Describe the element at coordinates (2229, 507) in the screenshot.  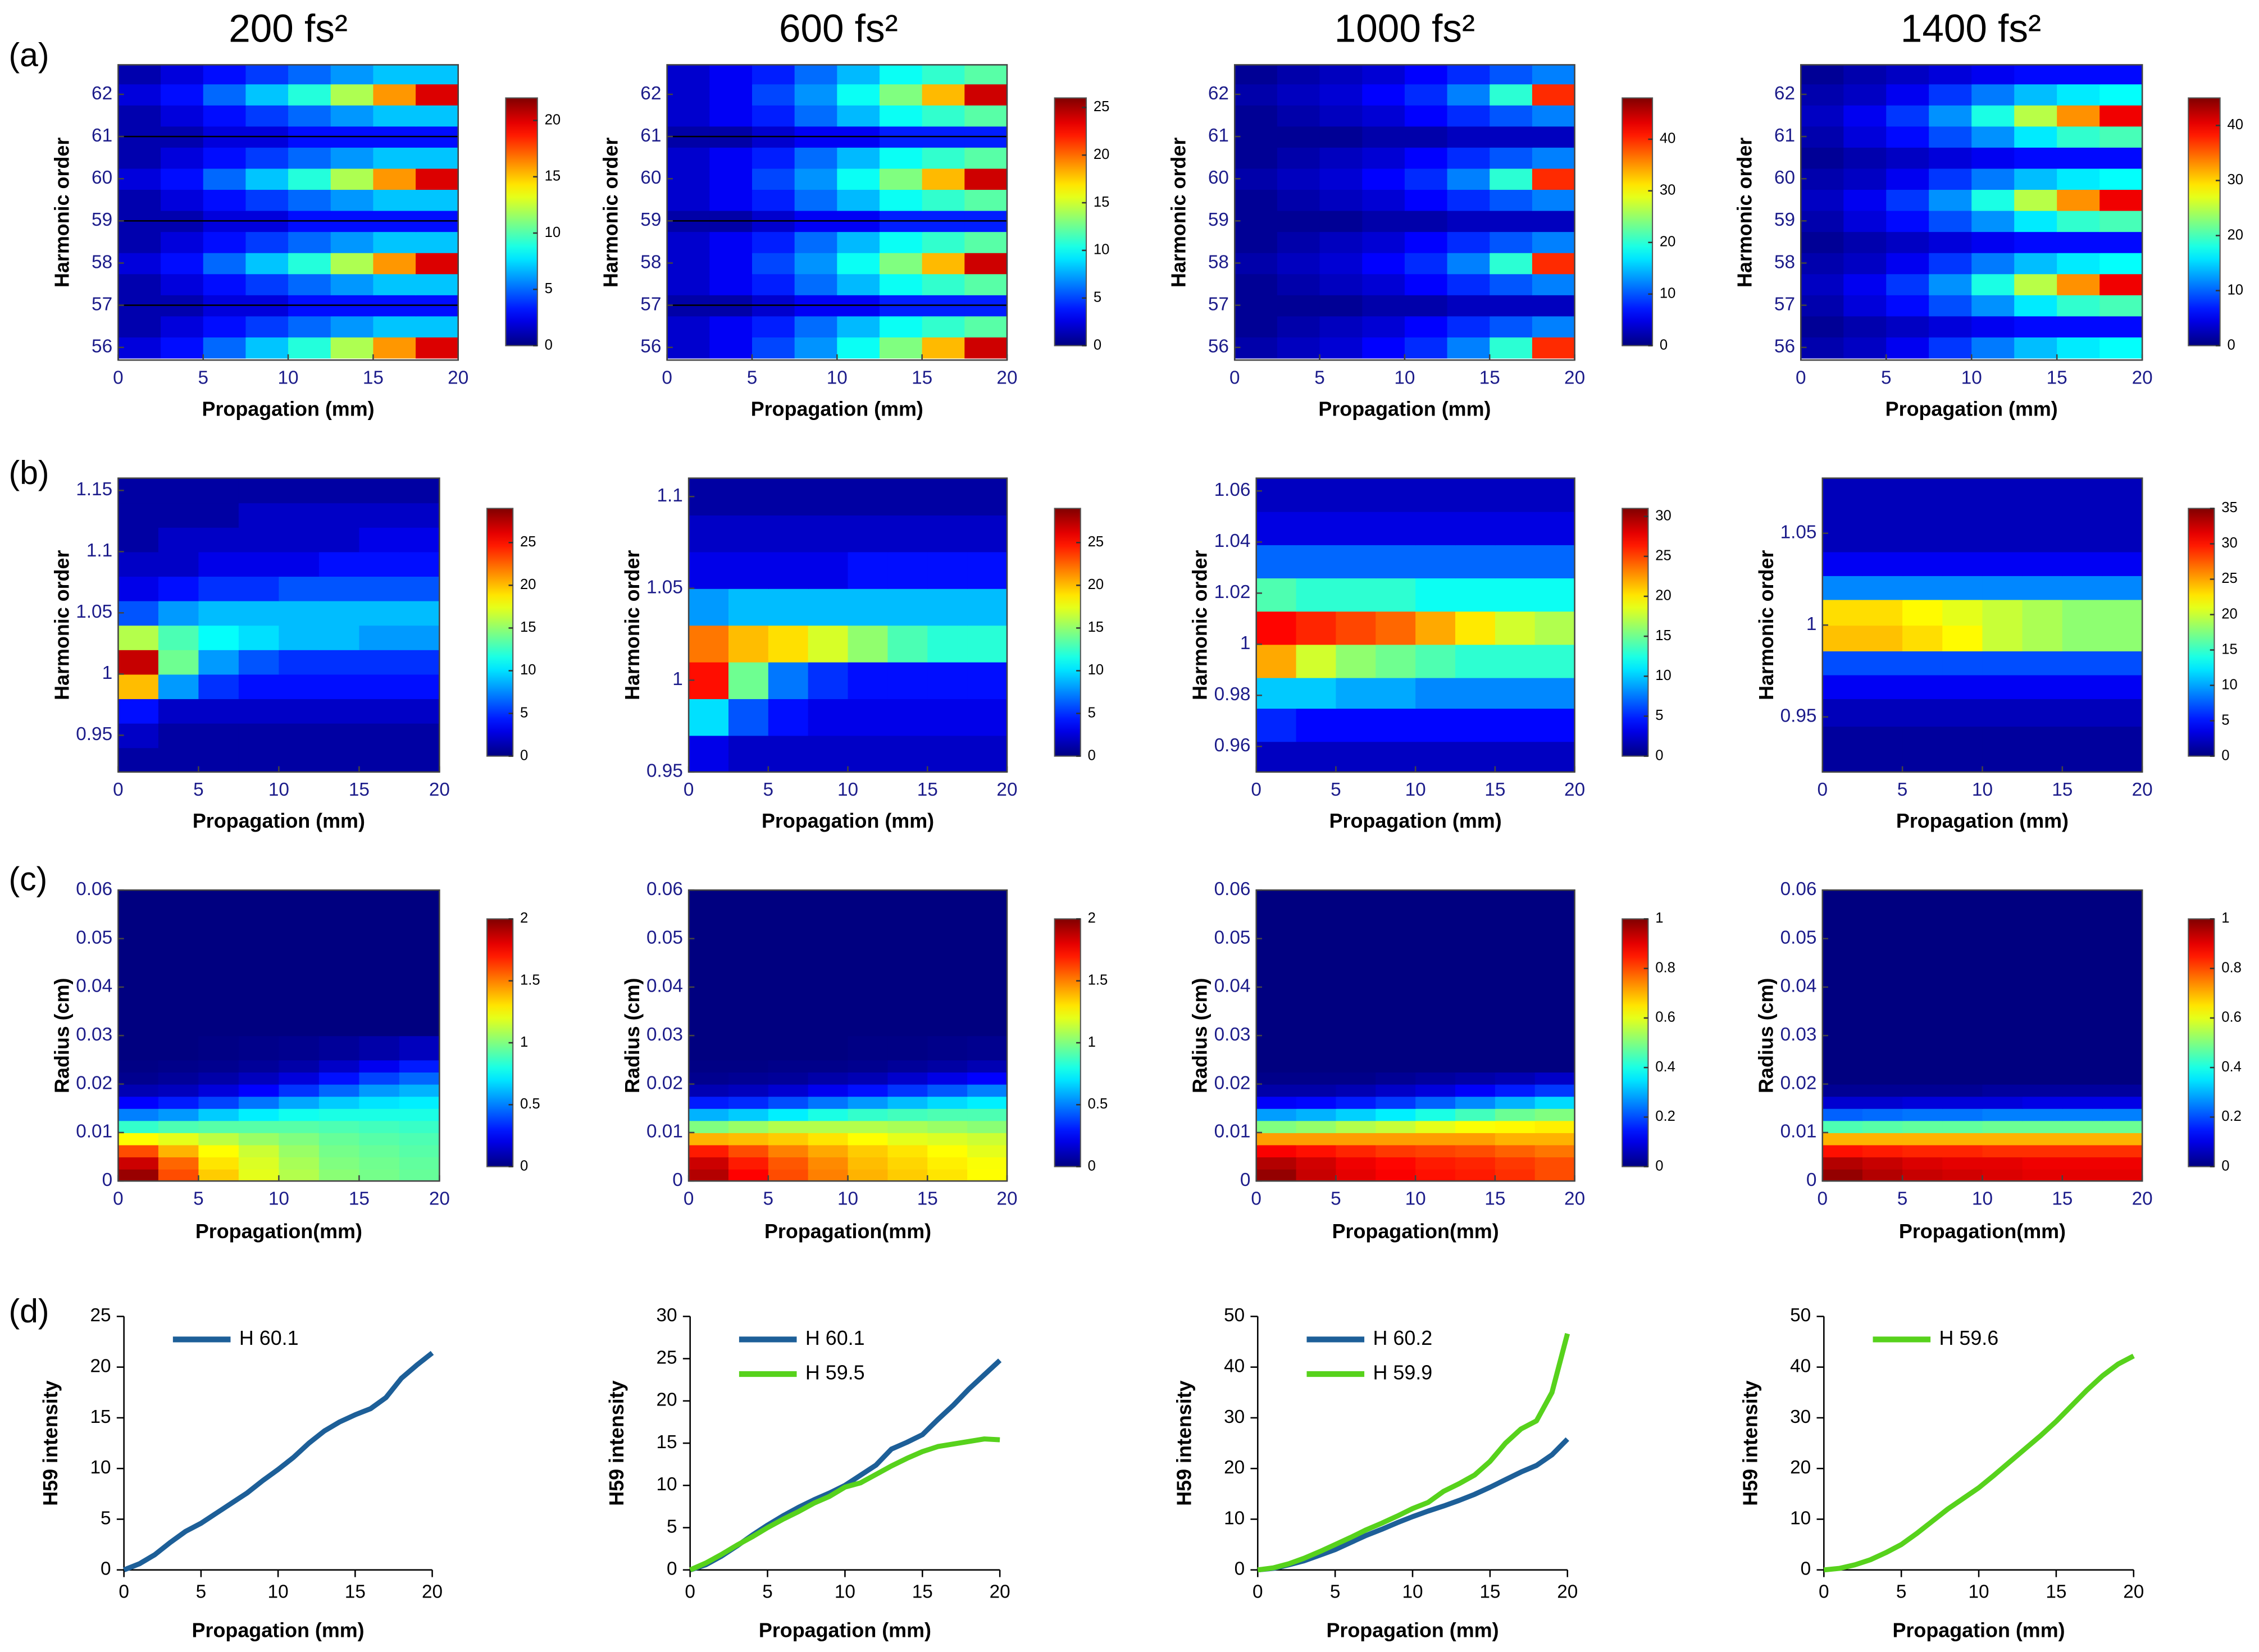
I see `colorbar-tick-label: 35` at that location.